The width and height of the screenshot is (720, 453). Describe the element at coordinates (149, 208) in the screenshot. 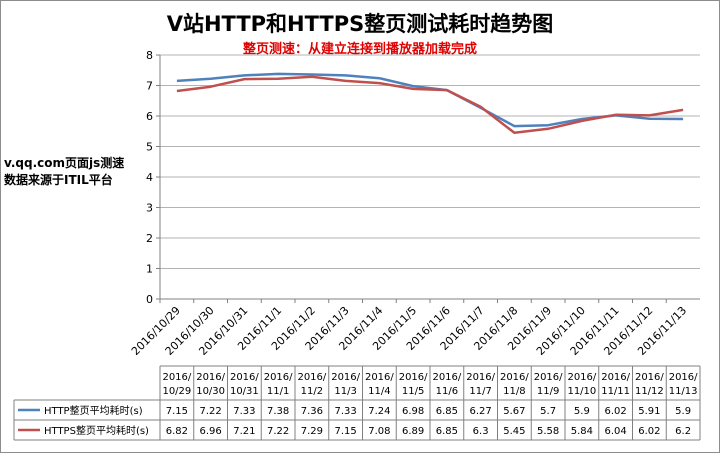

I see `y-tick-label: 3` at that location.